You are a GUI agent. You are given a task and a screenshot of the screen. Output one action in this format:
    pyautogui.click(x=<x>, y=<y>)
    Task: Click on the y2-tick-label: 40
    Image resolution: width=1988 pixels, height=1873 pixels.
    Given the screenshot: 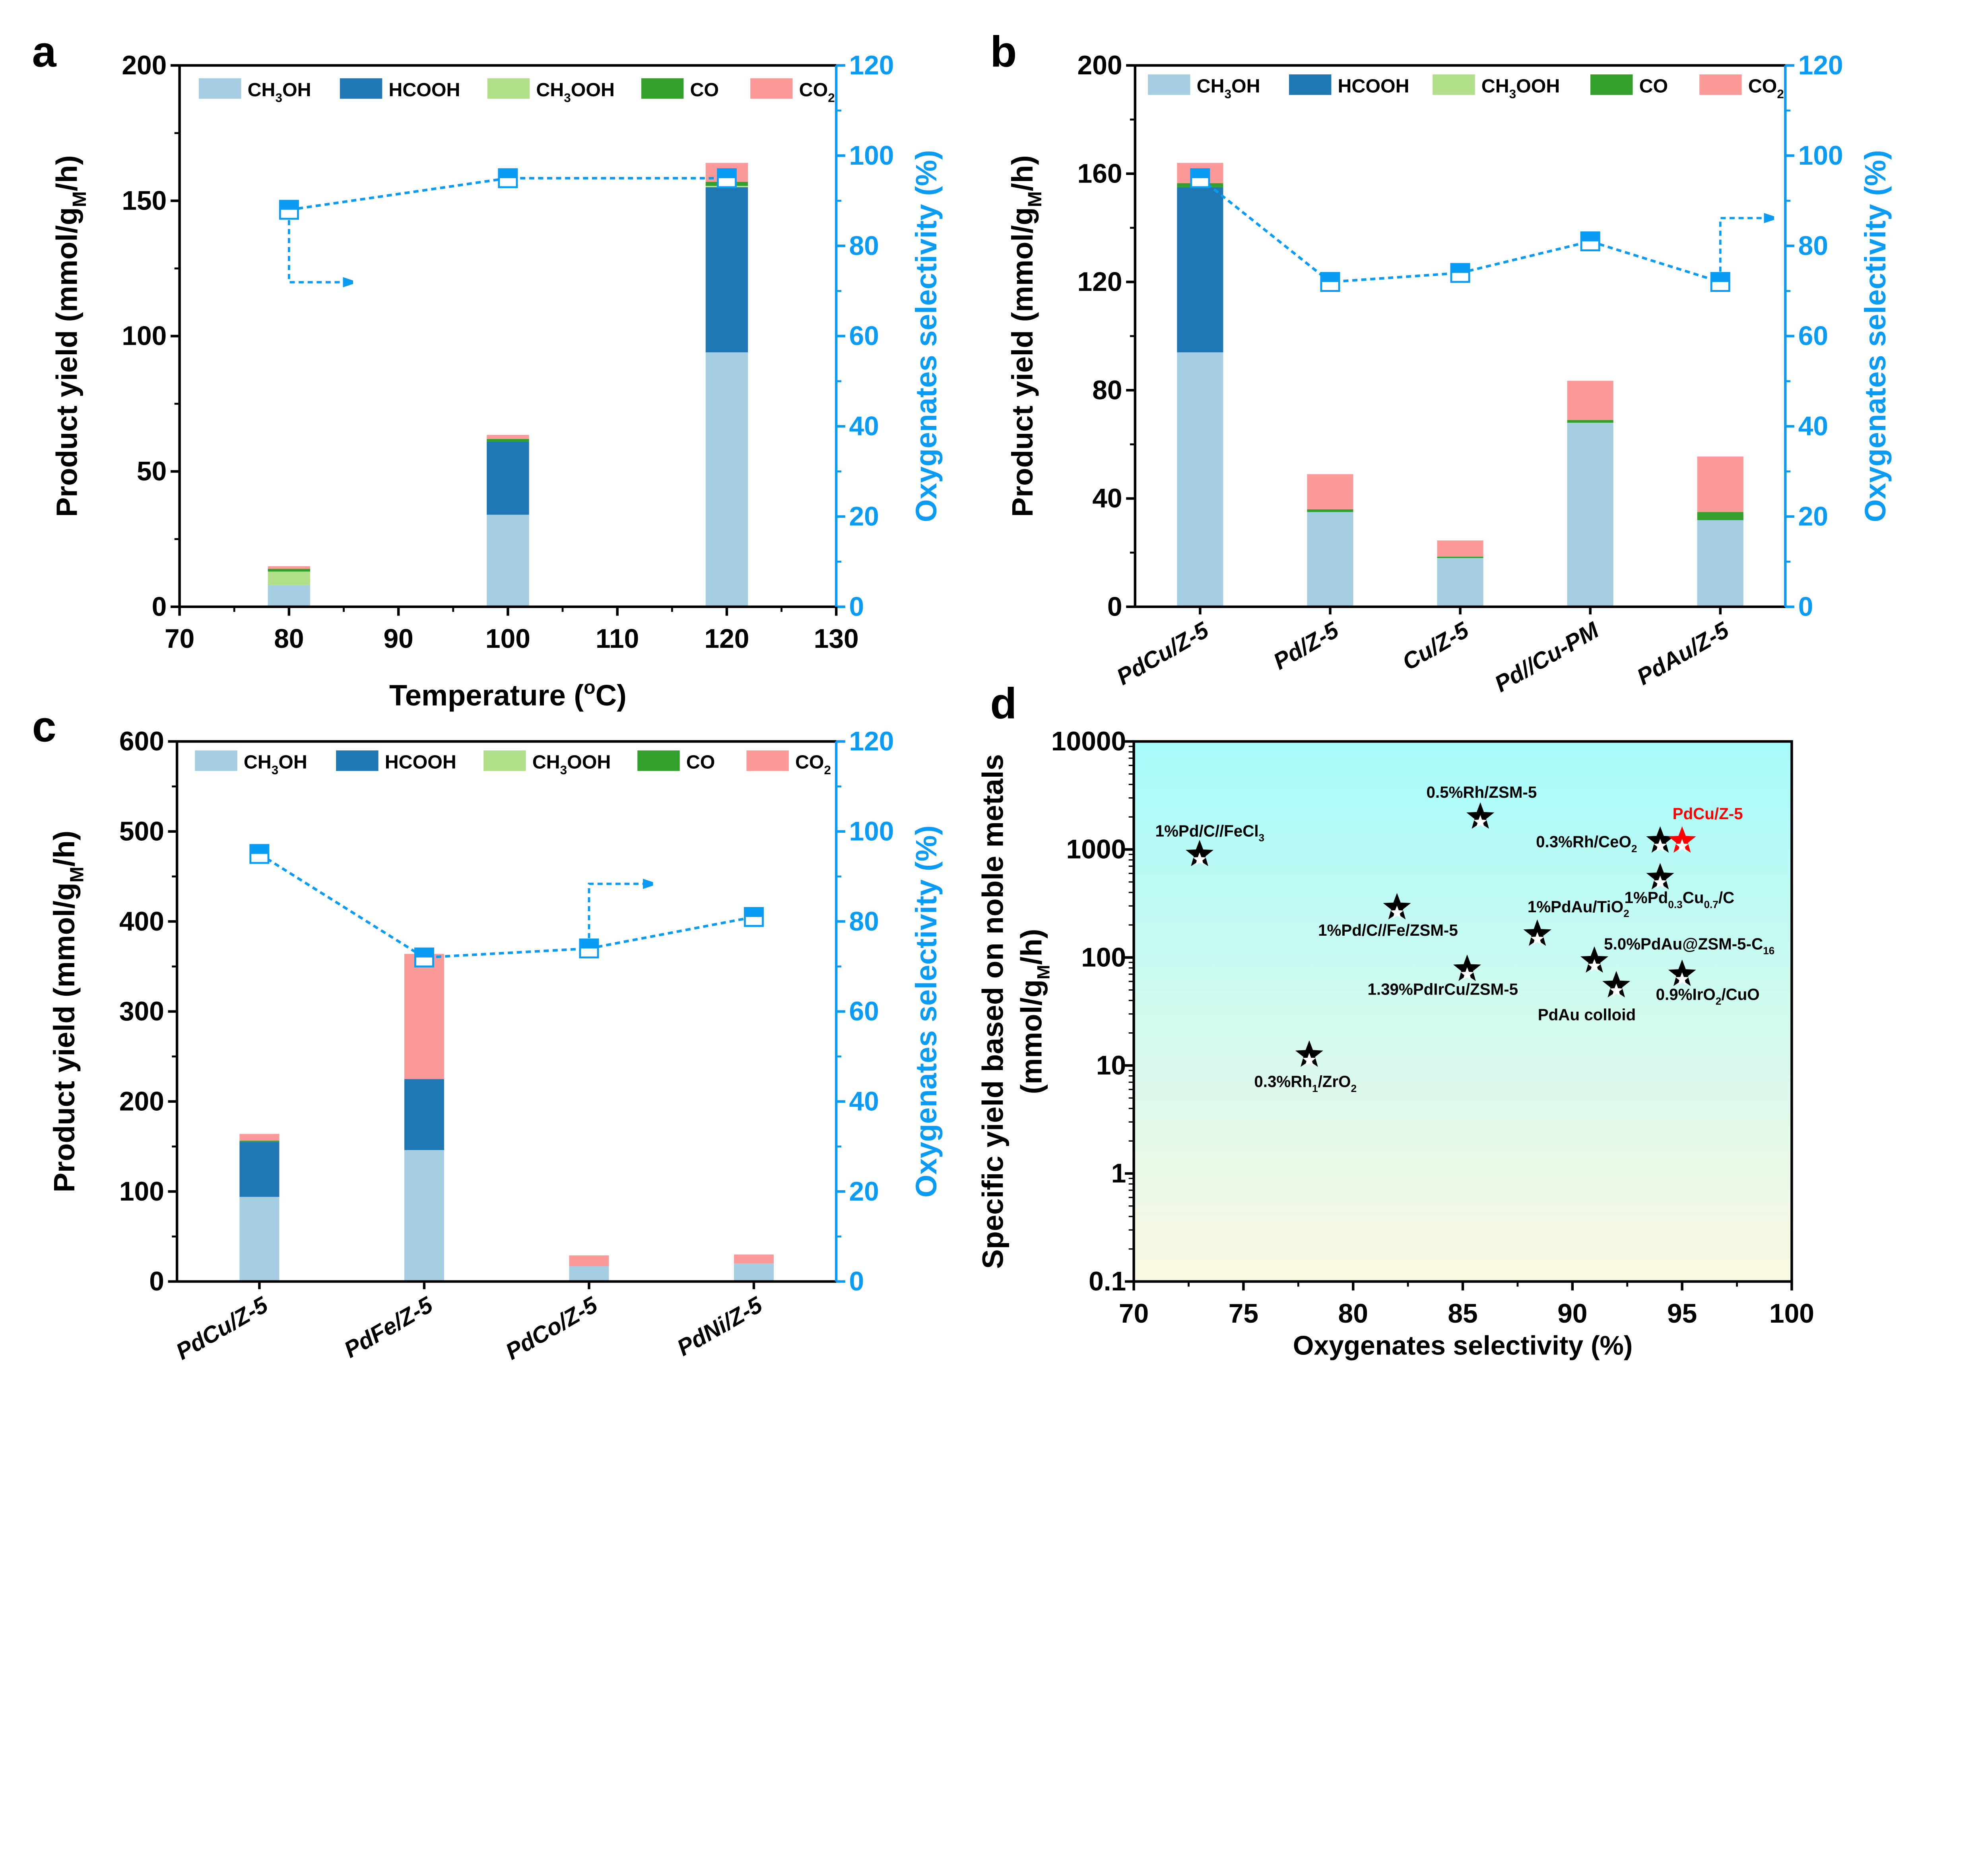 What is the action you would take?
    pyautogui.click(x=864, y=1101)
    